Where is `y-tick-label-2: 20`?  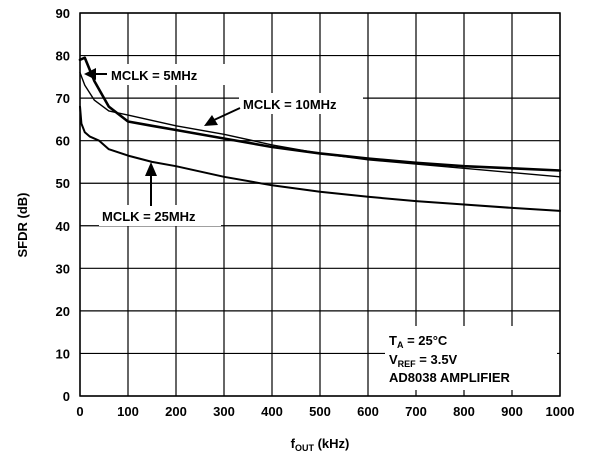 y-tick-label-2: 20 is located at coordinates (63, 311).